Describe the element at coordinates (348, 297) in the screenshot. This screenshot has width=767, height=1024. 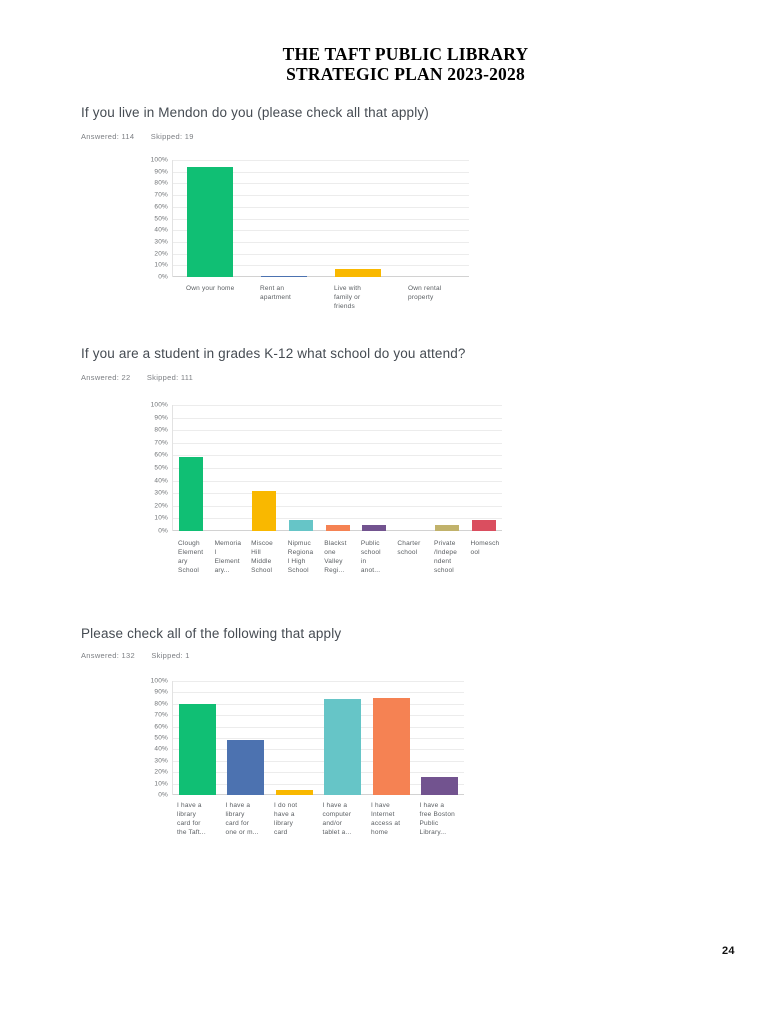
I see `x-category-label: Live with family or friends` at that location.